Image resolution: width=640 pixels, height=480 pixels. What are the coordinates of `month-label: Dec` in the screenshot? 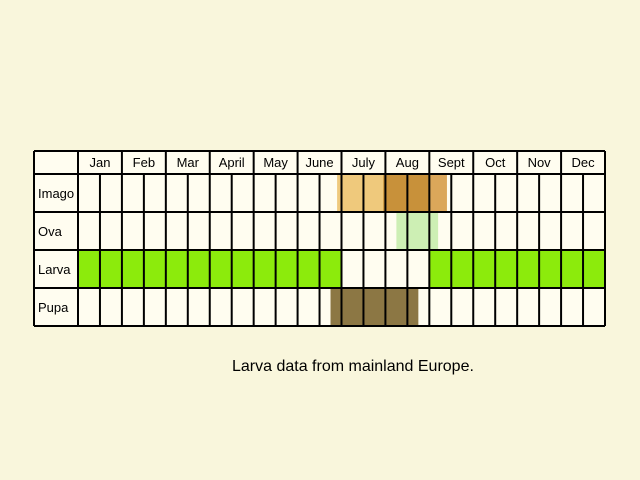 It's located at (583, 162).